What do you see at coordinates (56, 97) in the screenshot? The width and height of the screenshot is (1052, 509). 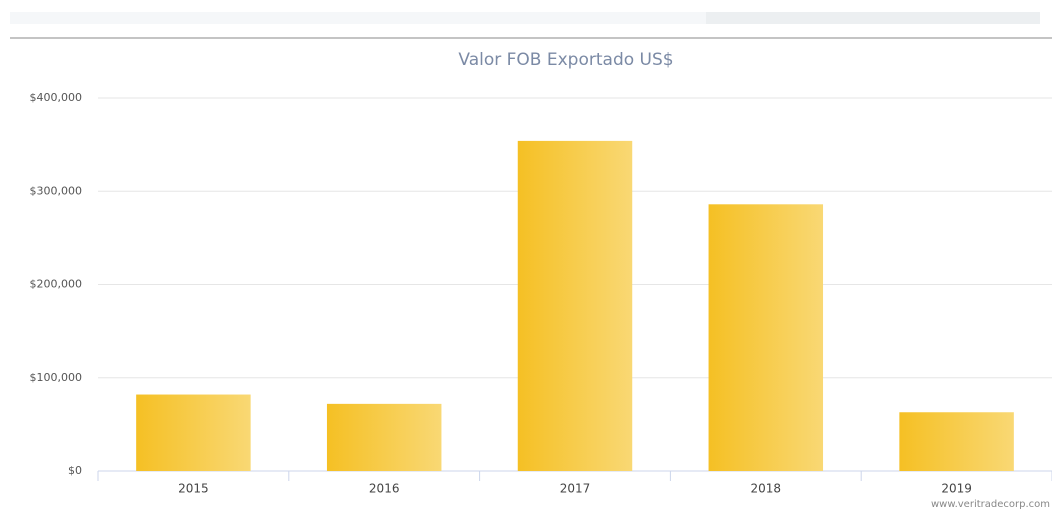 I see `y-tick-label: $400,000` at bounding box center [56, 97].